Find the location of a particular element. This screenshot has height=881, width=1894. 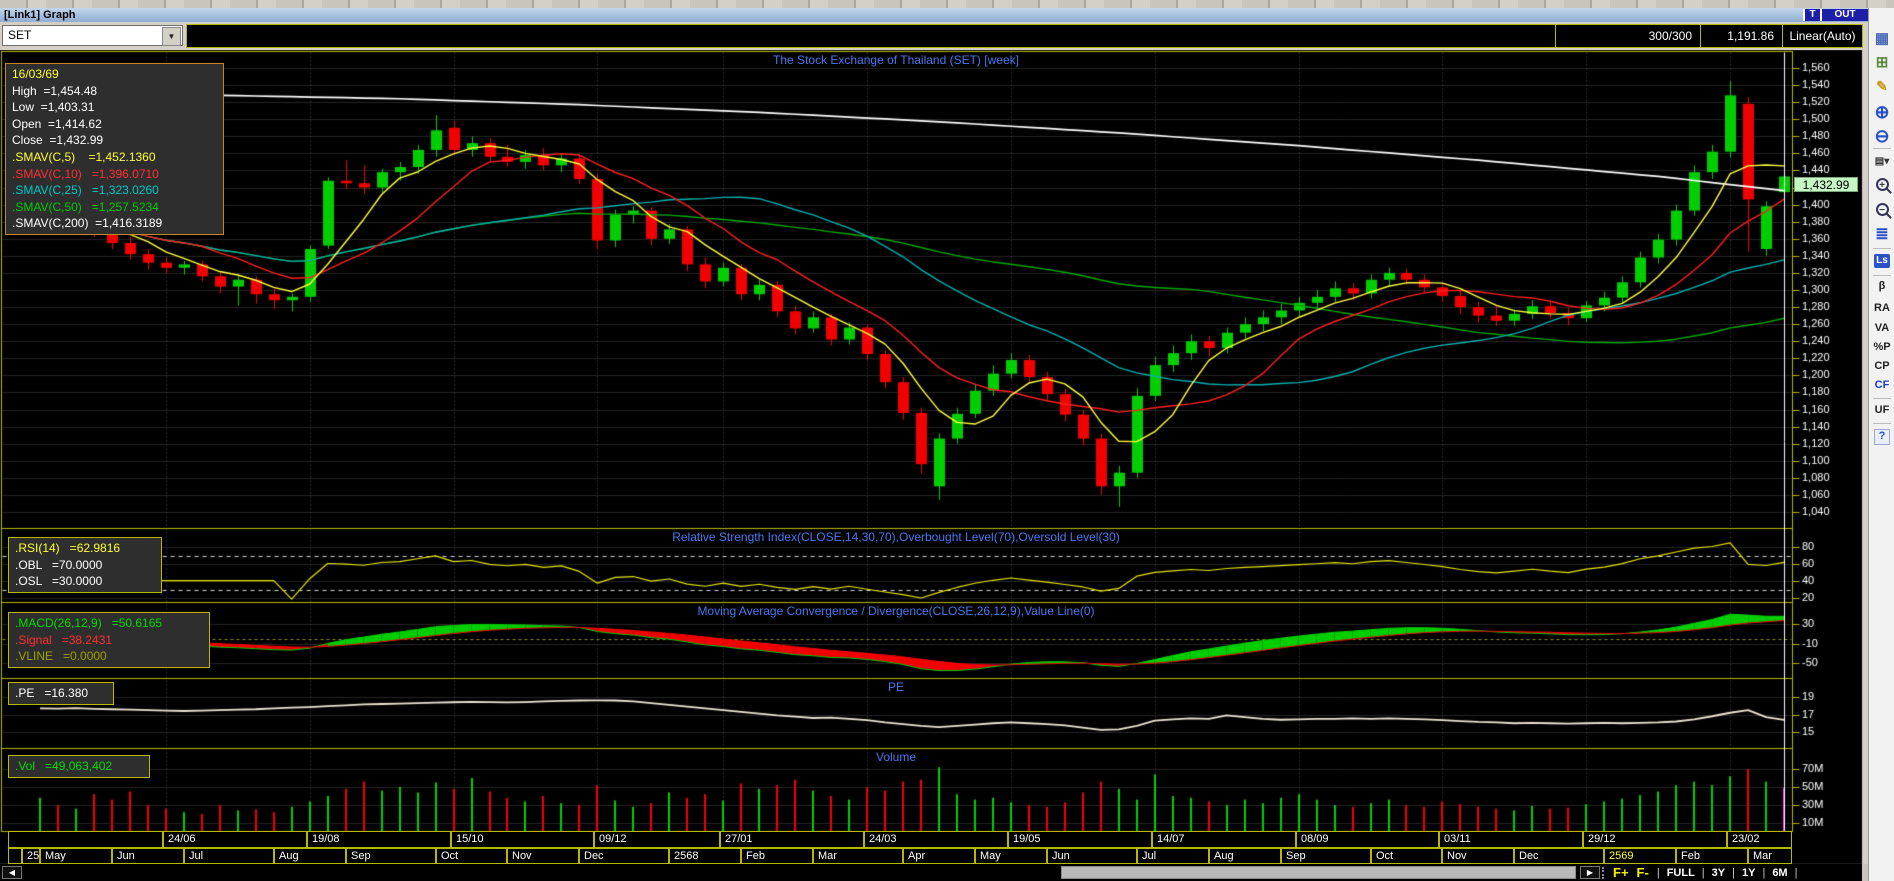

range-button-6m: 6M is located at coordinates (1780, 872).